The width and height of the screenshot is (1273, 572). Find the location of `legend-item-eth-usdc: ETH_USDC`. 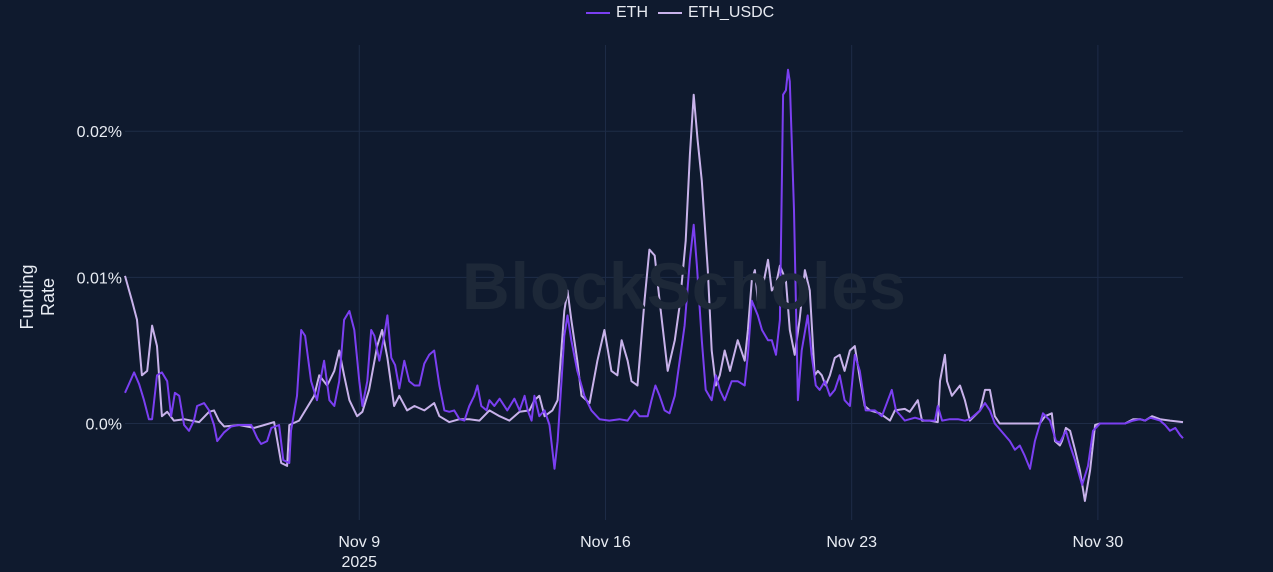

legend-item-eth-usdc: ETH_USDC is located at coordinates (716, 13).